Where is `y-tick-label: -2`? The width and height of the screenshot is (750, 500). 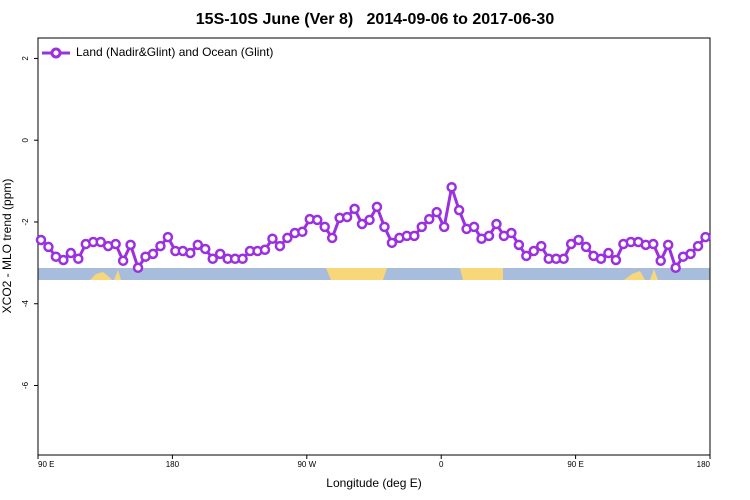 y-tick-label: -2 is located at coordinates (25, 222).